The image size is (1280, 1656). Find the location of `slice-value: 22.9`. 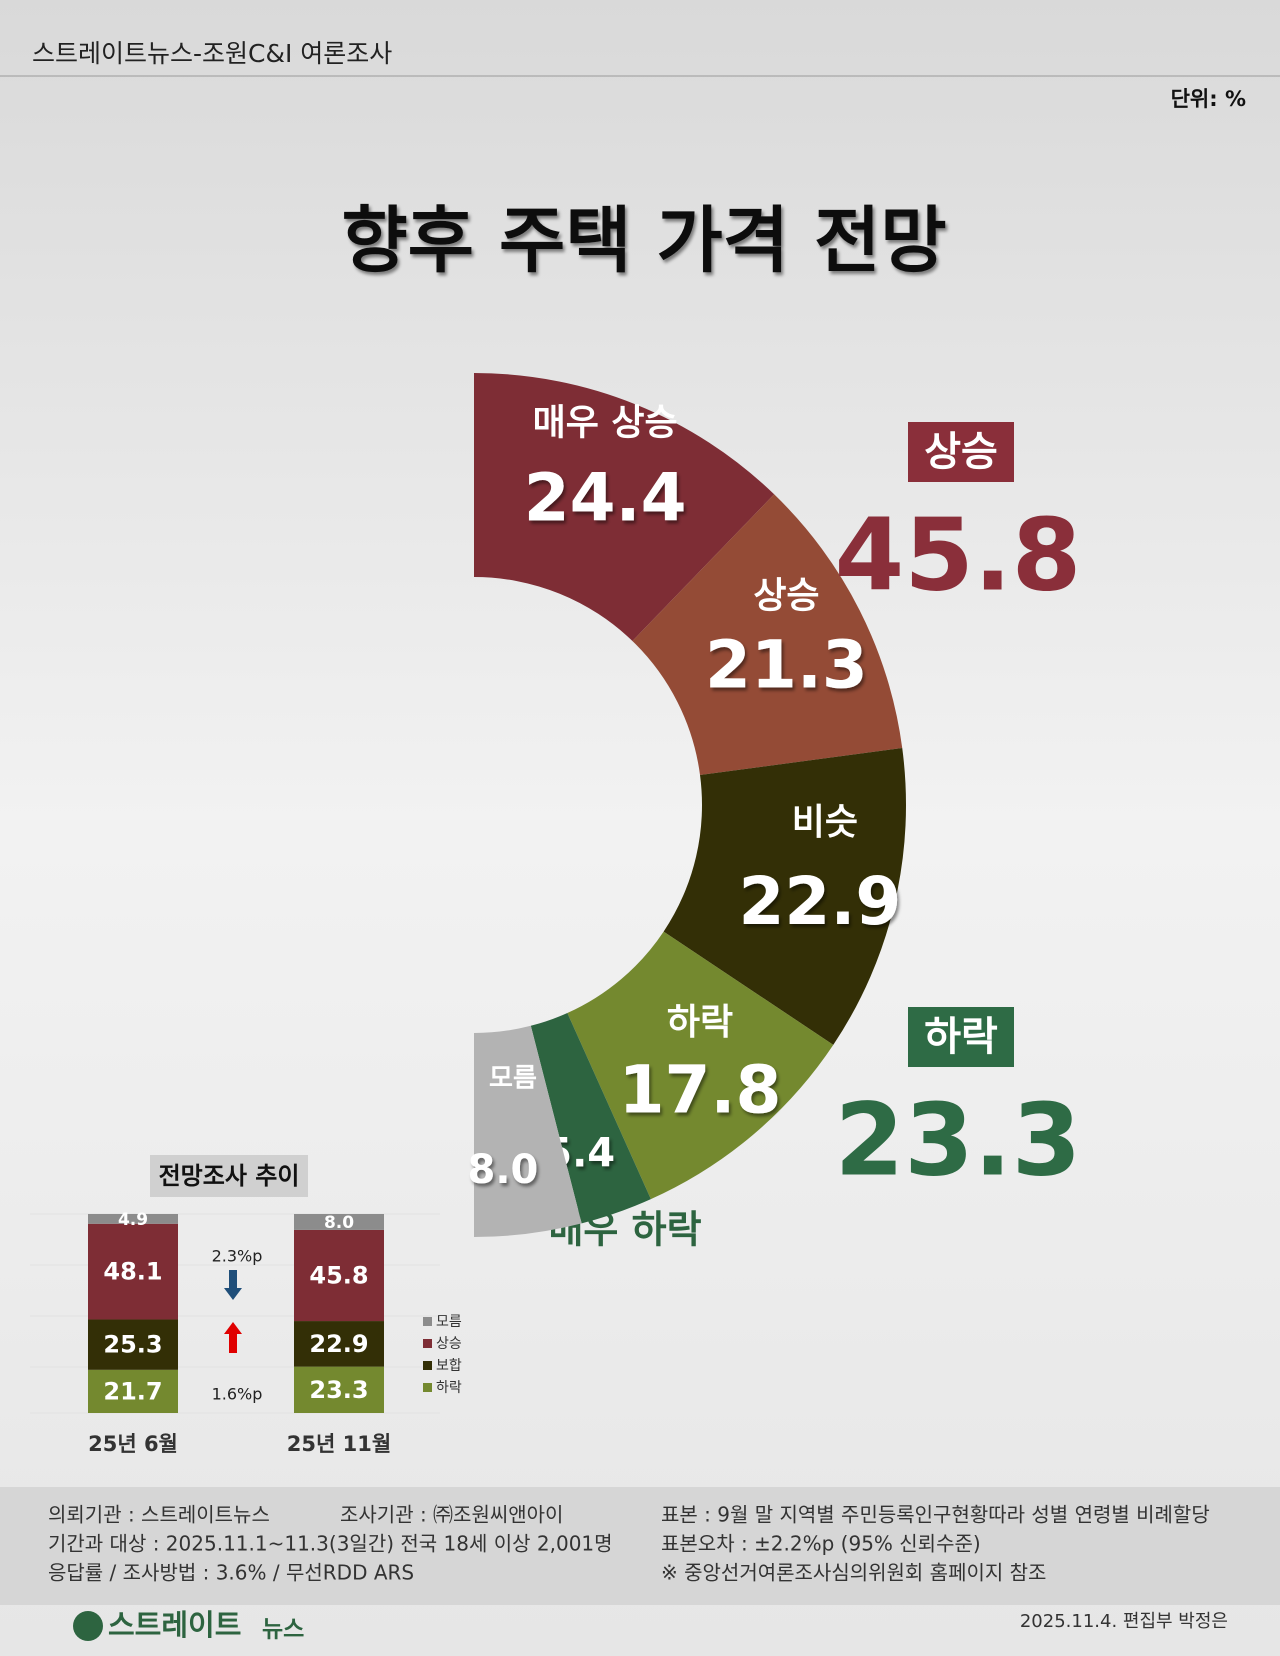

slice-value: 22.9 is located at coordinates (820, 901).